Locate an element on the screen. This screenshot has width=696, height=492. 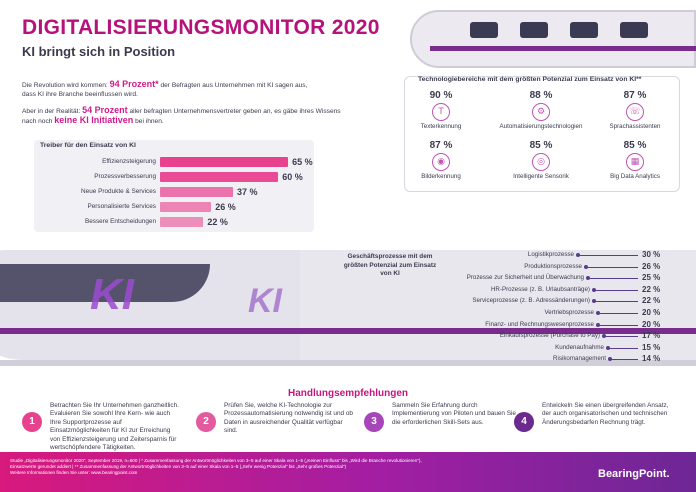
train-main-carriage is located at coordinates (498, 305).